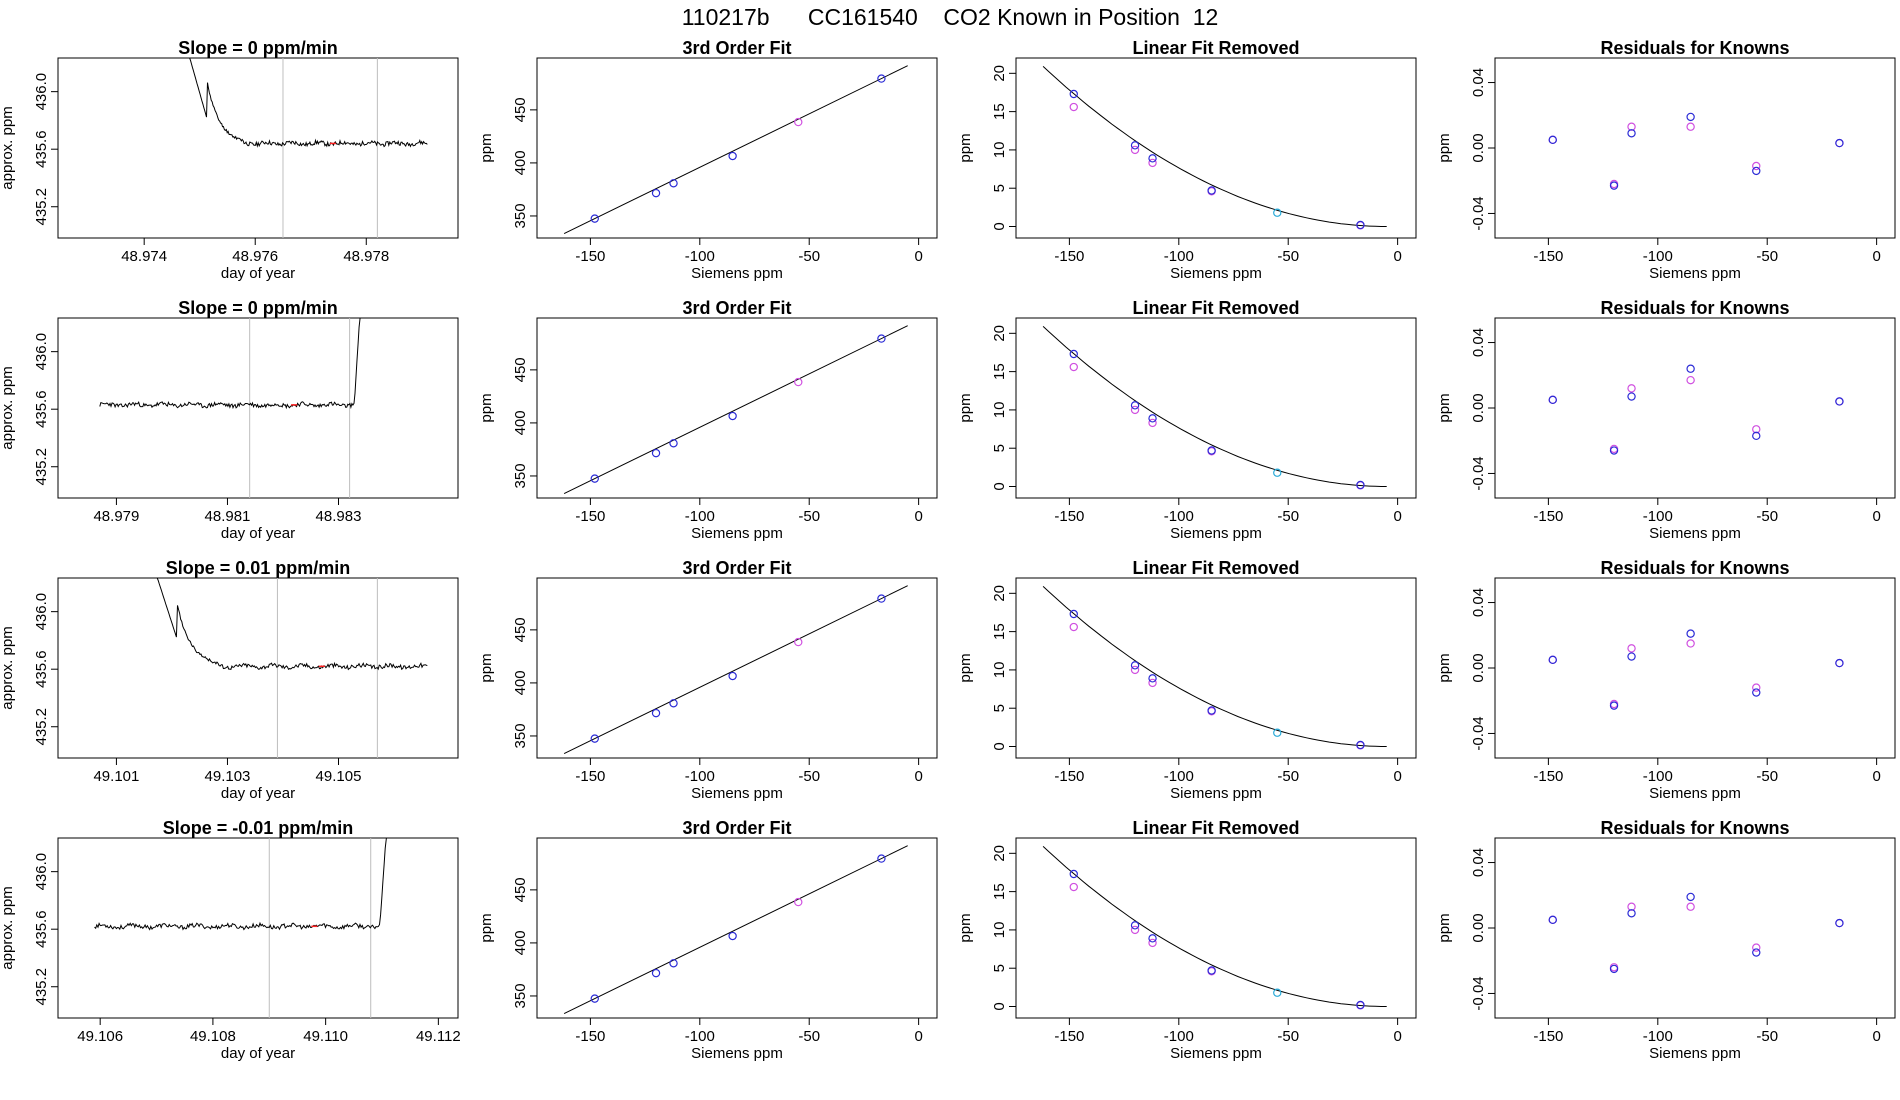 The image size is (1900, 1100). I want to click on y-tick-label: -0.04, so click(1478, 993).